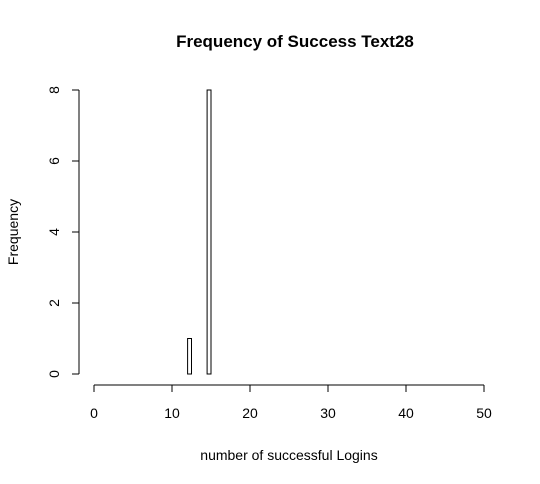 The height and width of the screenshot is (484, 540). Describe the element at coordinates (328, 413) in the screenshot. I see `x-tick-label-30: 30` at that location.